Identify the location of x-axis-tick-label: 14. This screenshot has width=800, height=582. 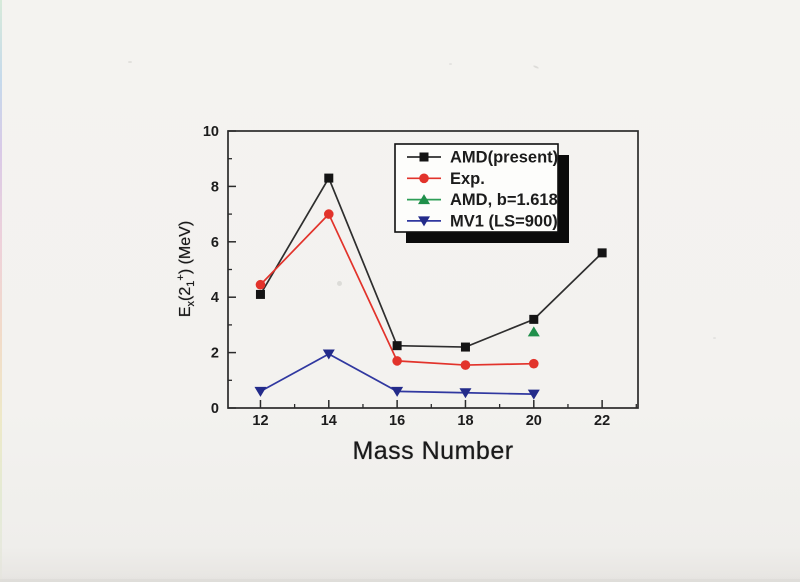
(329, 421).